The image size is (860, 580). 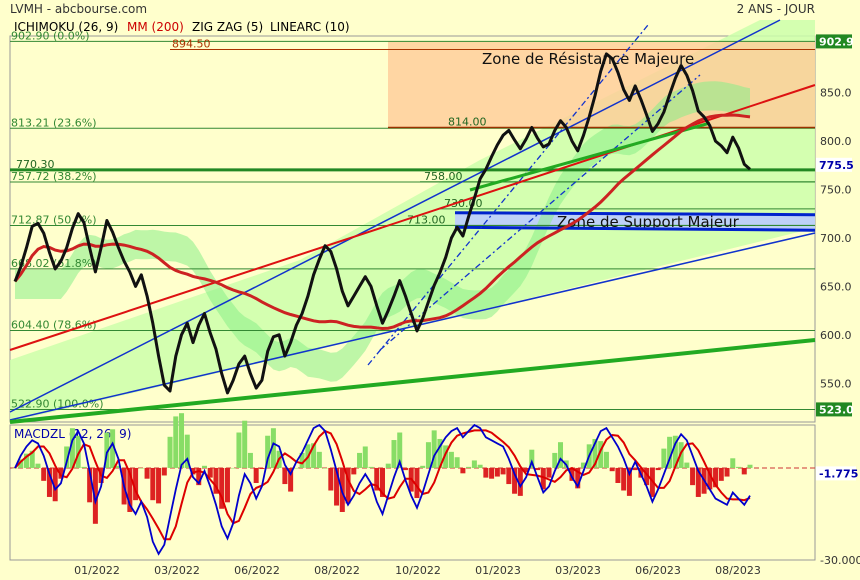 I want to click on support-zone-label: Zone de Support Majeur, so click(x=648, y=222).